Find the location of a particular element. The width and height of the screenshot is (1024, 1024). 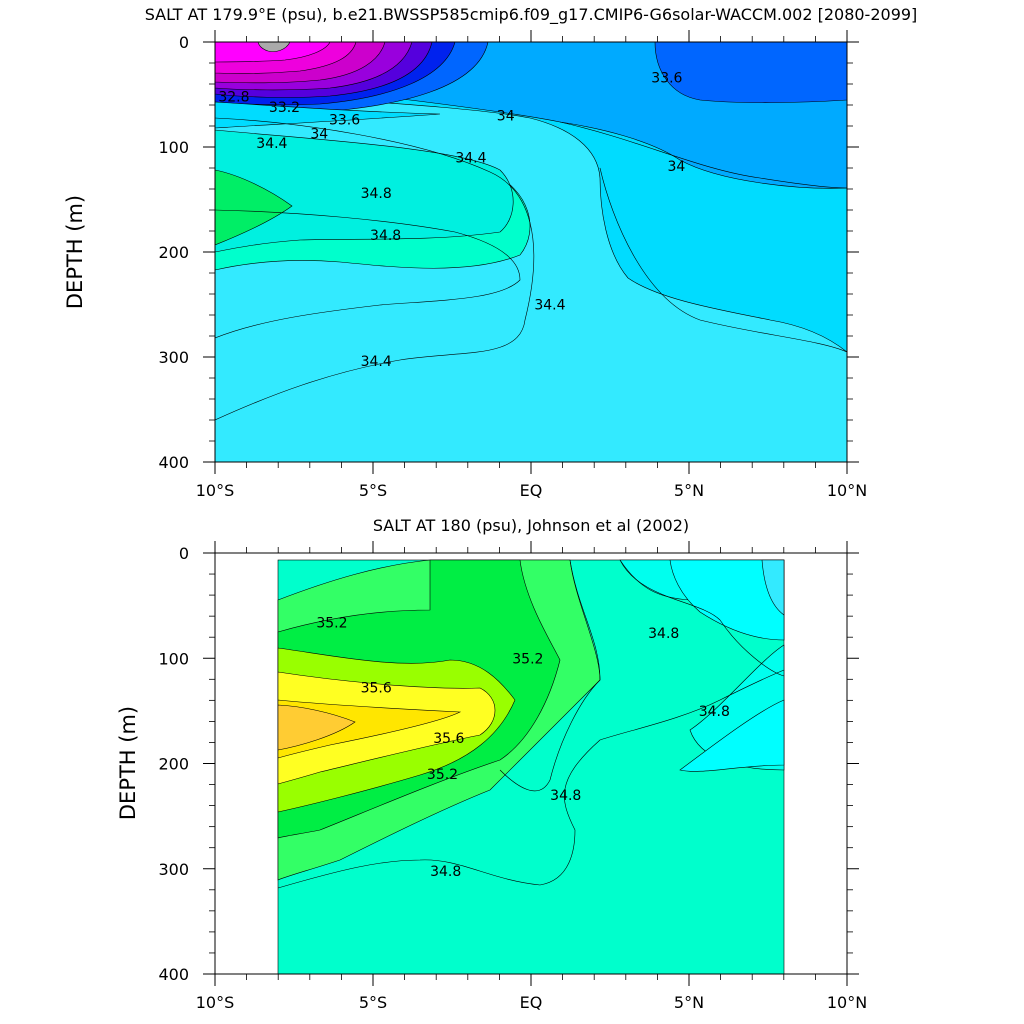

contour-label: 33.2 is located at coordinates (284, 108).